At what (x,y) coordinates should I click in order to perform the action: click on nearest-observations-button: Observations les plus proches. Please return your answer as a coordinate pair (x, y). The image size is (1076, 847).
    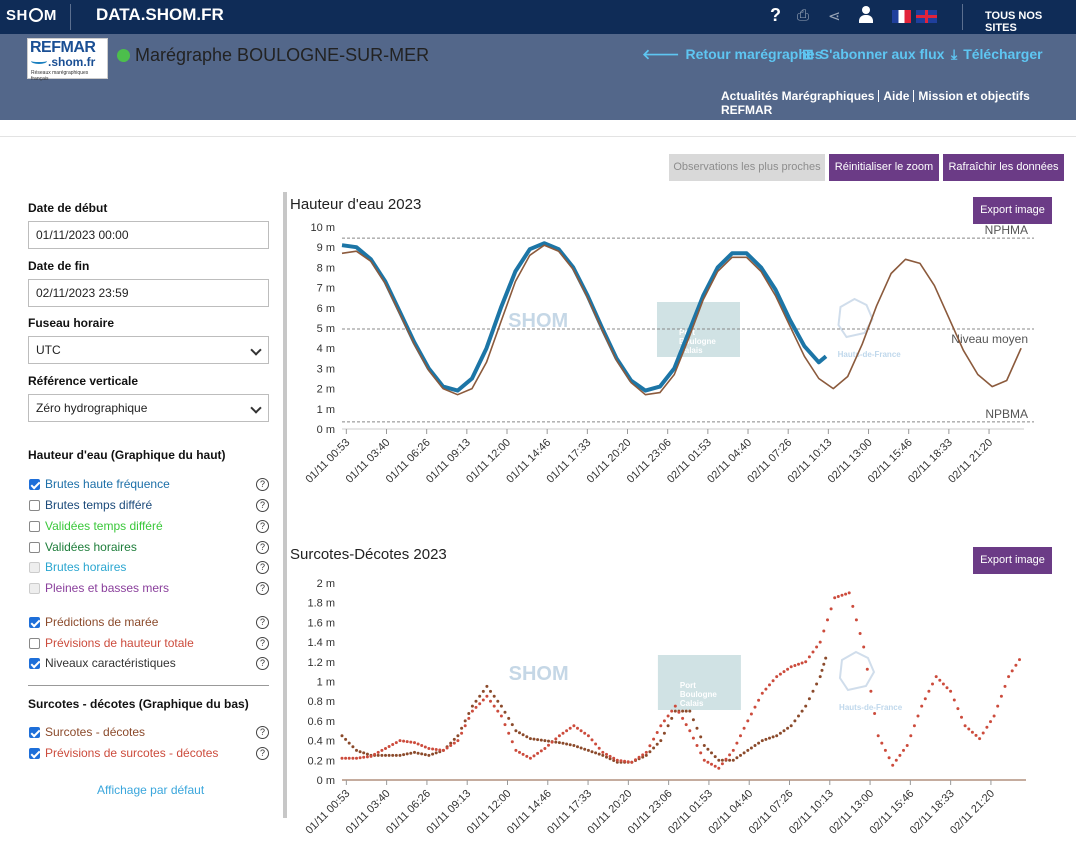
    Looking at the image, I should click on (747, 167).